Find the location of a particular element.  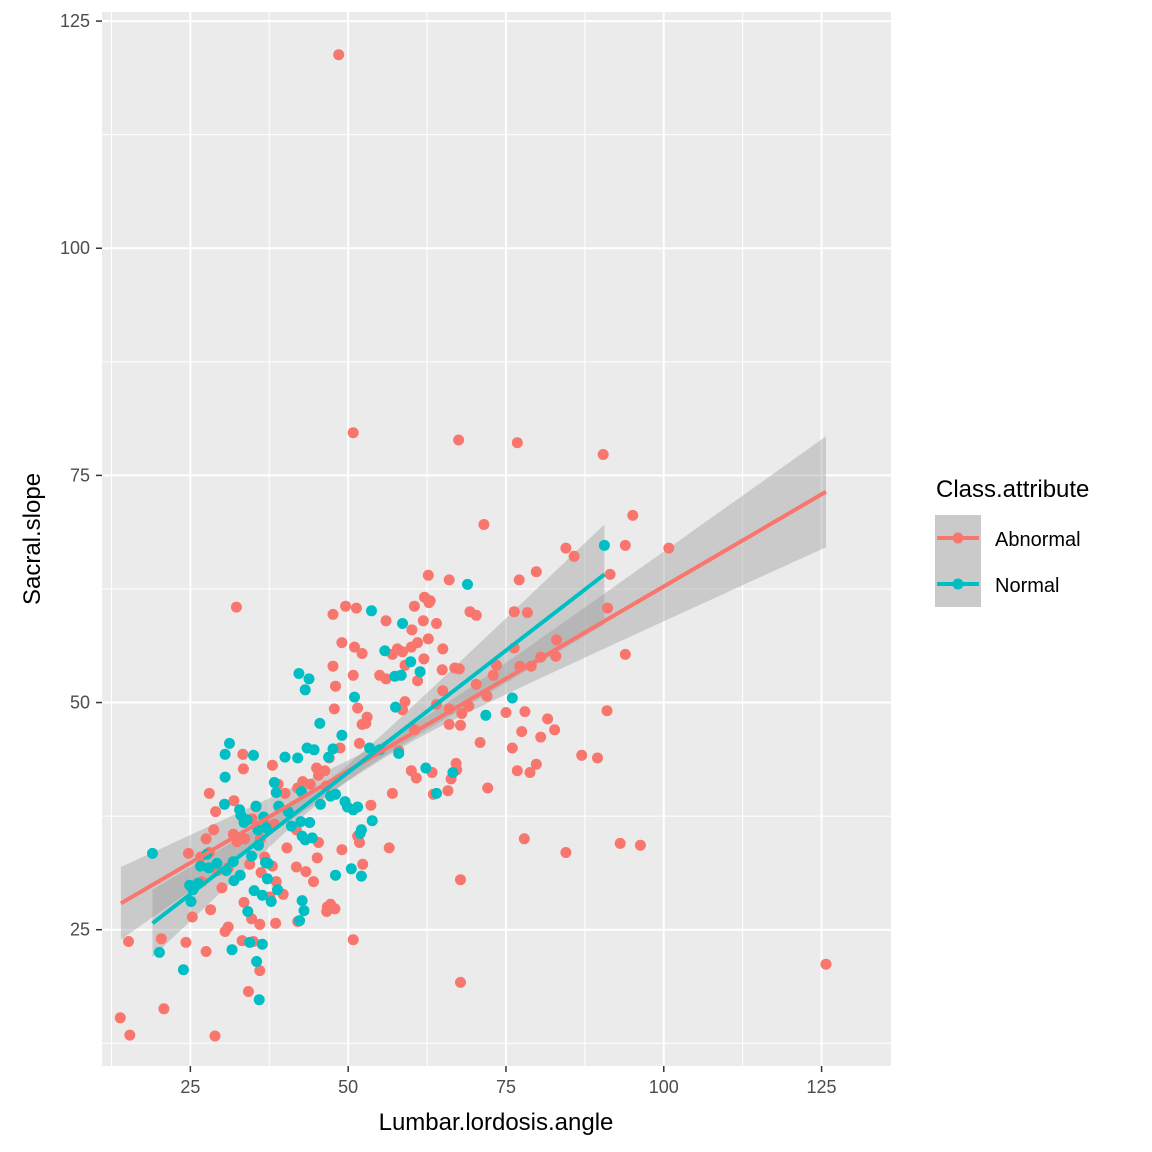

y-tick-label: 100 is located at coordinates (75, 248).